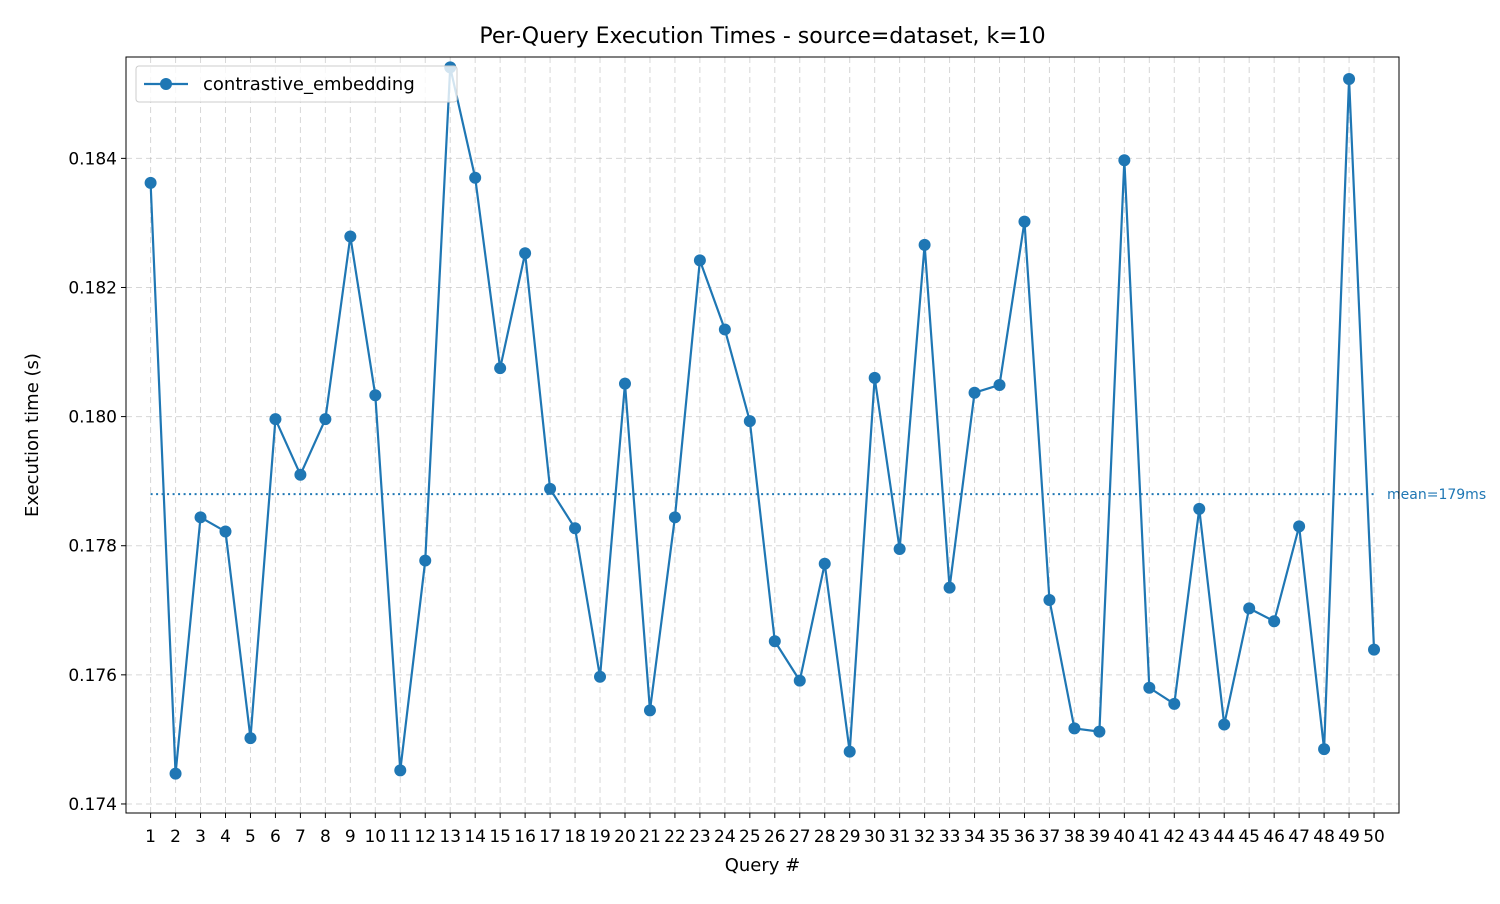 The width and height of the screenshot is (1500, 904). What do you see at coordinates (1374, 837) in the screenshot?
I see `x-tick-label: 50` at bounding box center [1374, 837].